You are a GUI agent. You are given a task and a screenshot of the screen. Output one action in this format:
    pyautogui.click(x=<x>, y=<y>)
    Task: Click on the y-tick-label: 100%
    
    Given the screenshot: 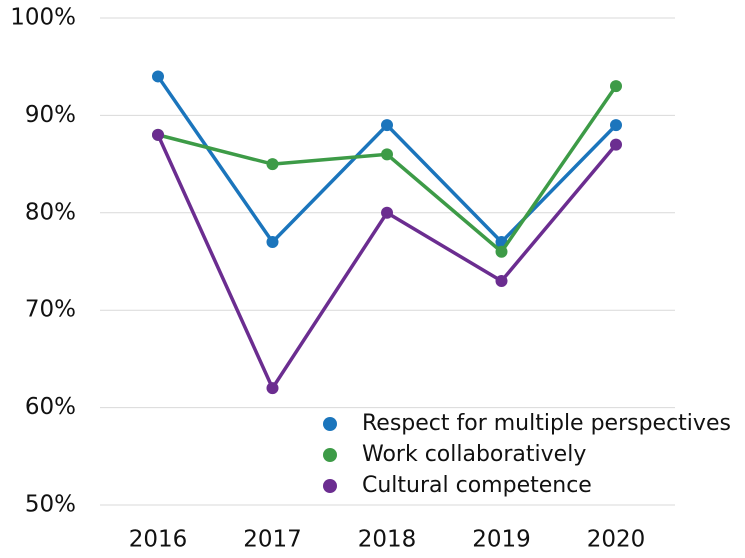 What is the action you would take?
    pyautogui.click(x=43, y=18)
    